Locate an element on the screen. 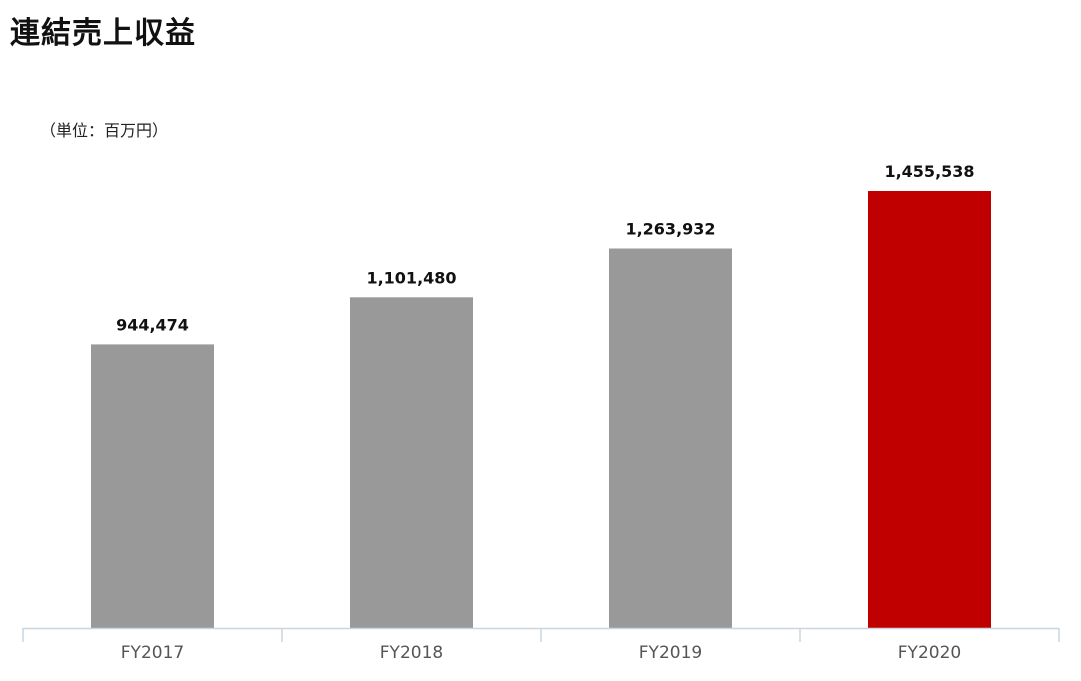 The height and width of the screenshot is (681, 1081). value-label-fy2019: 1,263,932 is located at coordinates (670, 229).